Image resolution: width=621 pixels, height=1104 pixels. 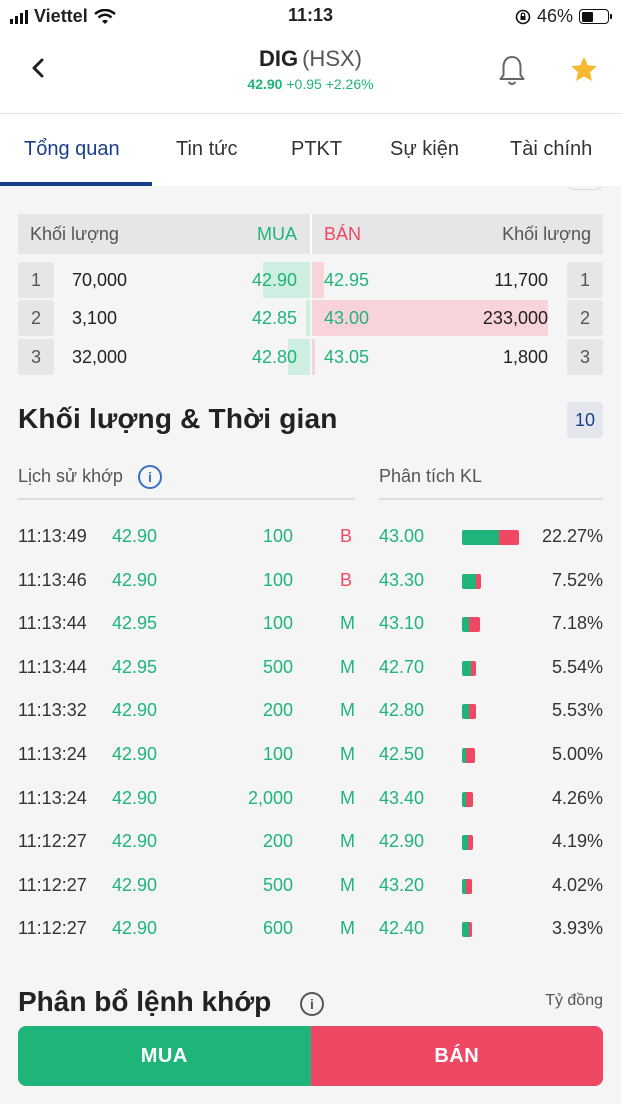 I want to click on alert-button, so click(x=512, y=71).